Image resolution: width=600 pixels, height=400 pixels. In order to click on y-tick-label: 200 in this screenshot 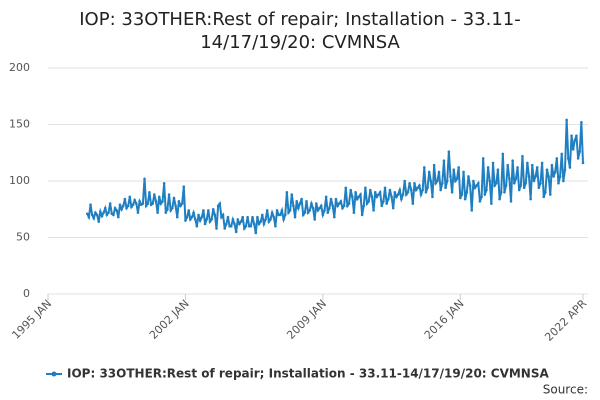, I will do `click(19, 67)`.